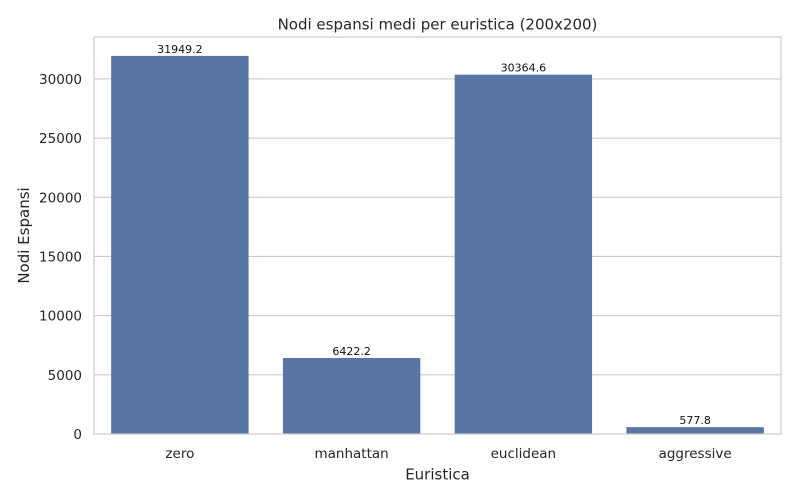  Describe the element at coordinates (180, 245) in the screenshot. I see `bar-zero` at that location.